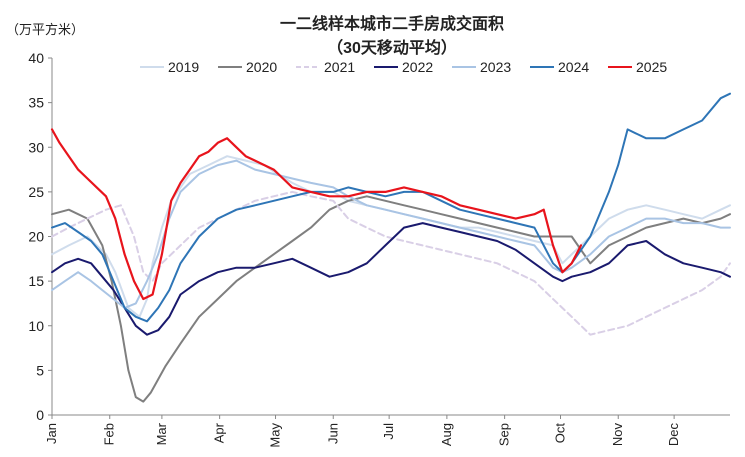 Image resolution: width=745 pixels, height=457 pixels. What do you see at coordinates (392, 47) in the screenshot?
I see `chart-subtitle: （30天移动平均）` at bounding box center [392, 47].